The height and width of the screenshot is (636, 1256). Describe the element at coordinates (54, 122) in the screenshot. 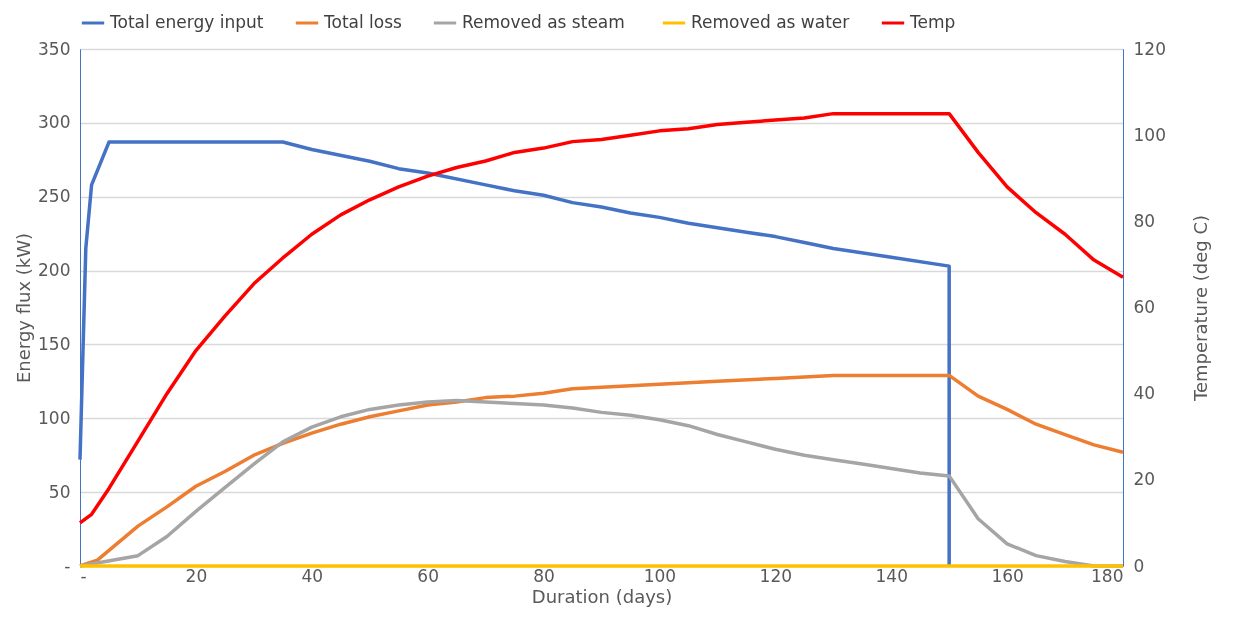

I see `y-tick-label: 300` at that location.